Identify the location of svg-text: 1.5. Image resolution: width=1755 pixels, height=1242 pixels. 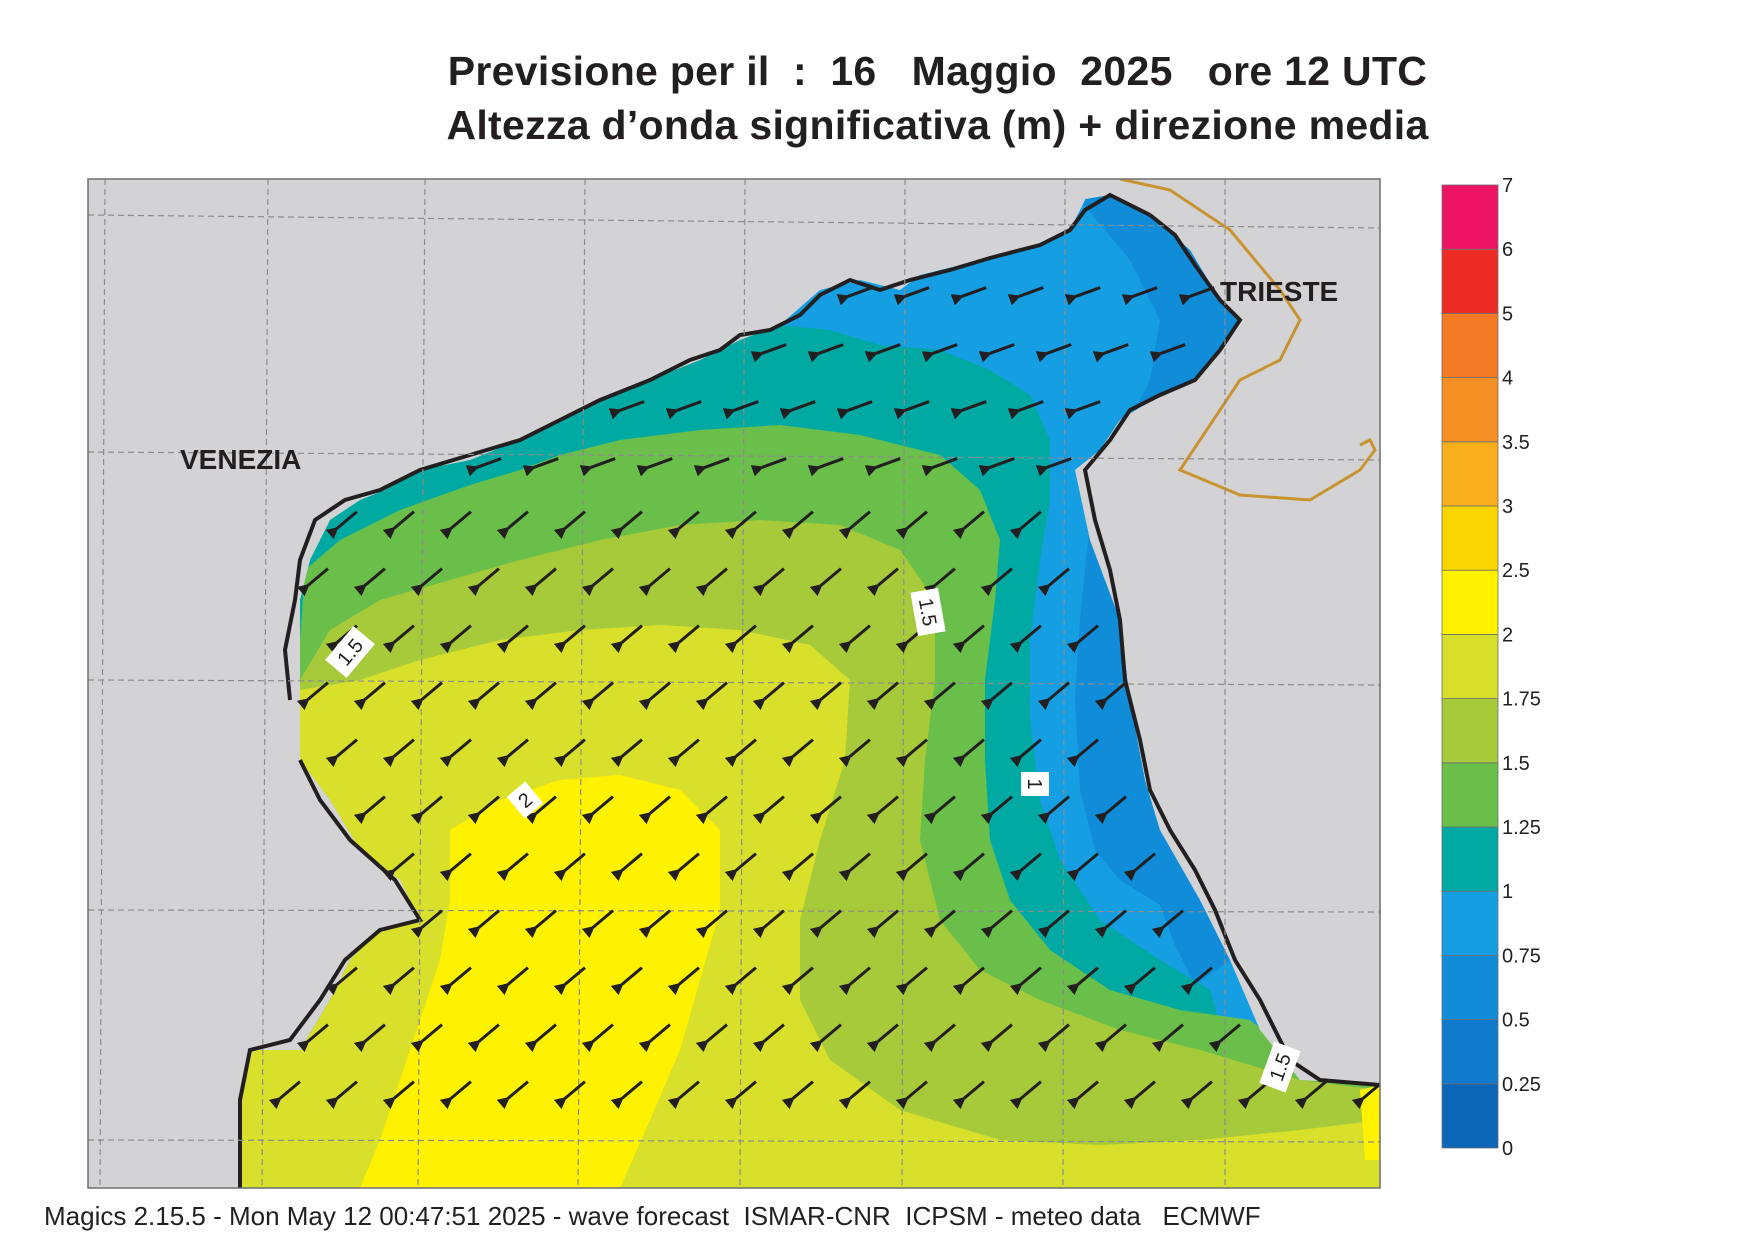
(927, 612).